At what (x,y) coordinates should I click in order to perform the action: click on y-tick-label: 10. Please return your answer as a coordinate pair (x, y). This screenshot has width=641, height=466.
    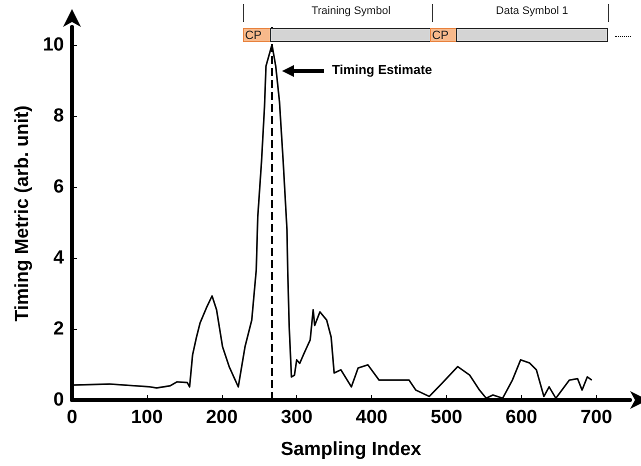
    Looking at the image, I should click on (53, 45).